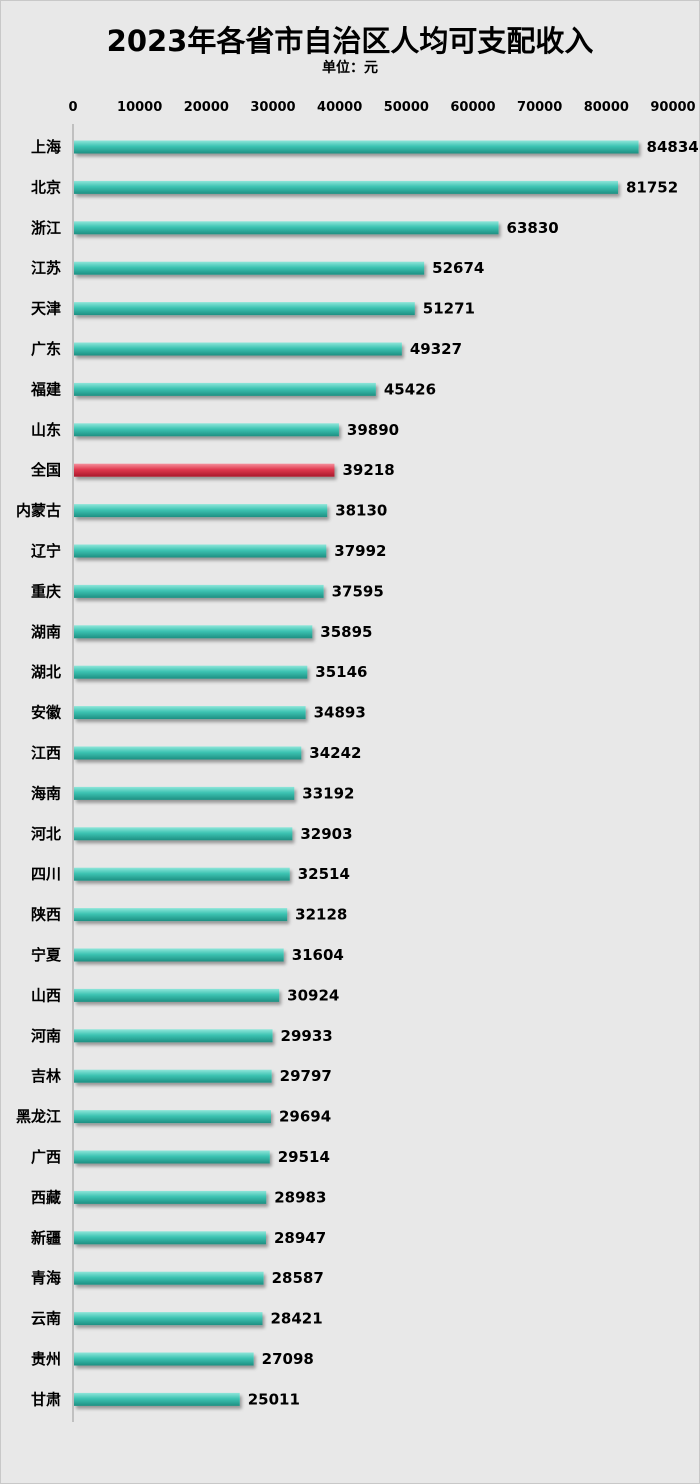  What do you see at coordinates (46, 793) in the screenshot?
I see `category-label: 海南` at bounding box center [46, 793].